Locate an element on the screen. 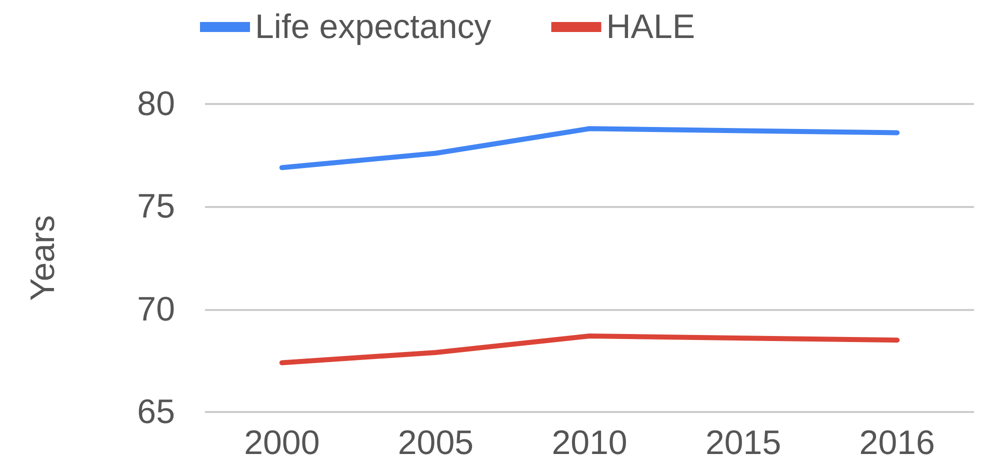 Image resolution: width=994 pixels, height=472 pixels. x-tick-label: 2010 is located at coordinates (590, 443).